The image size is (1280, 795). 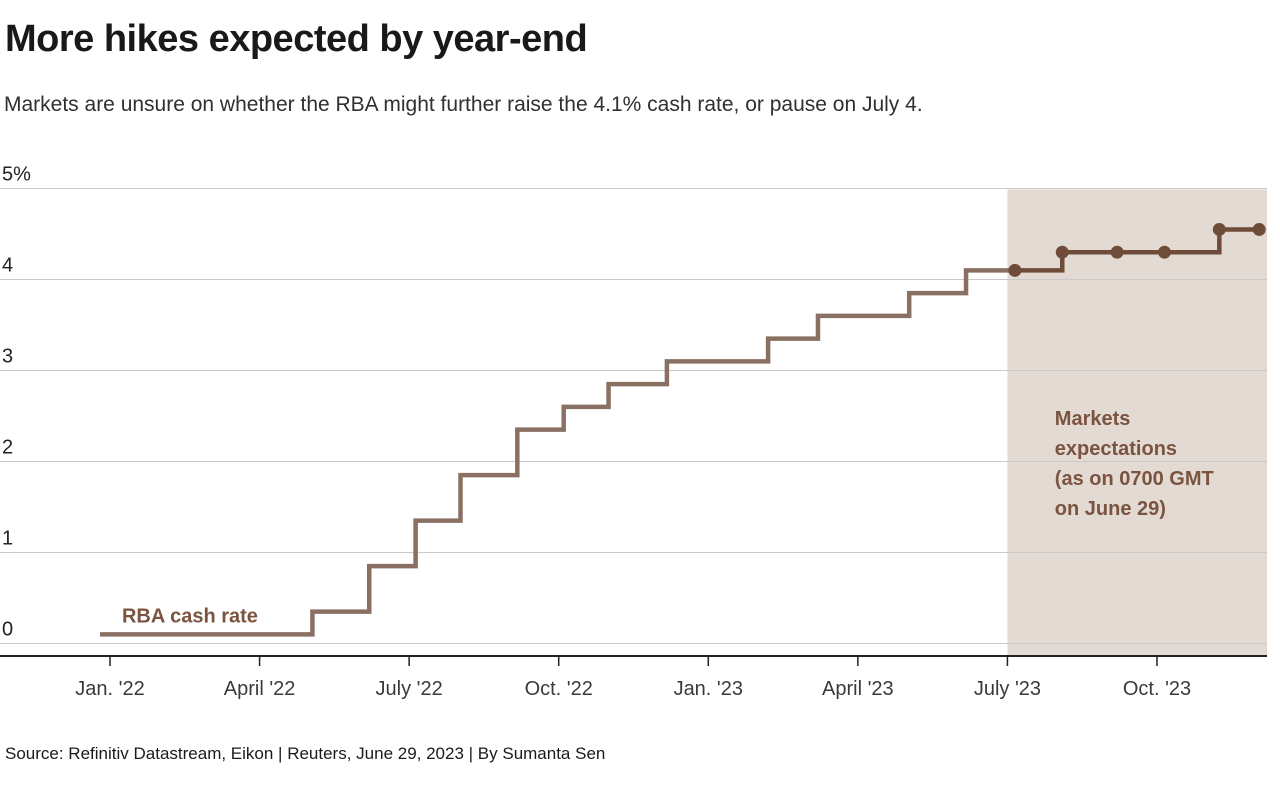 What do you see at coordinates (7, 448) in the screenshot?
I see `y-axis-label: 2` at bounding box center [7, 448].